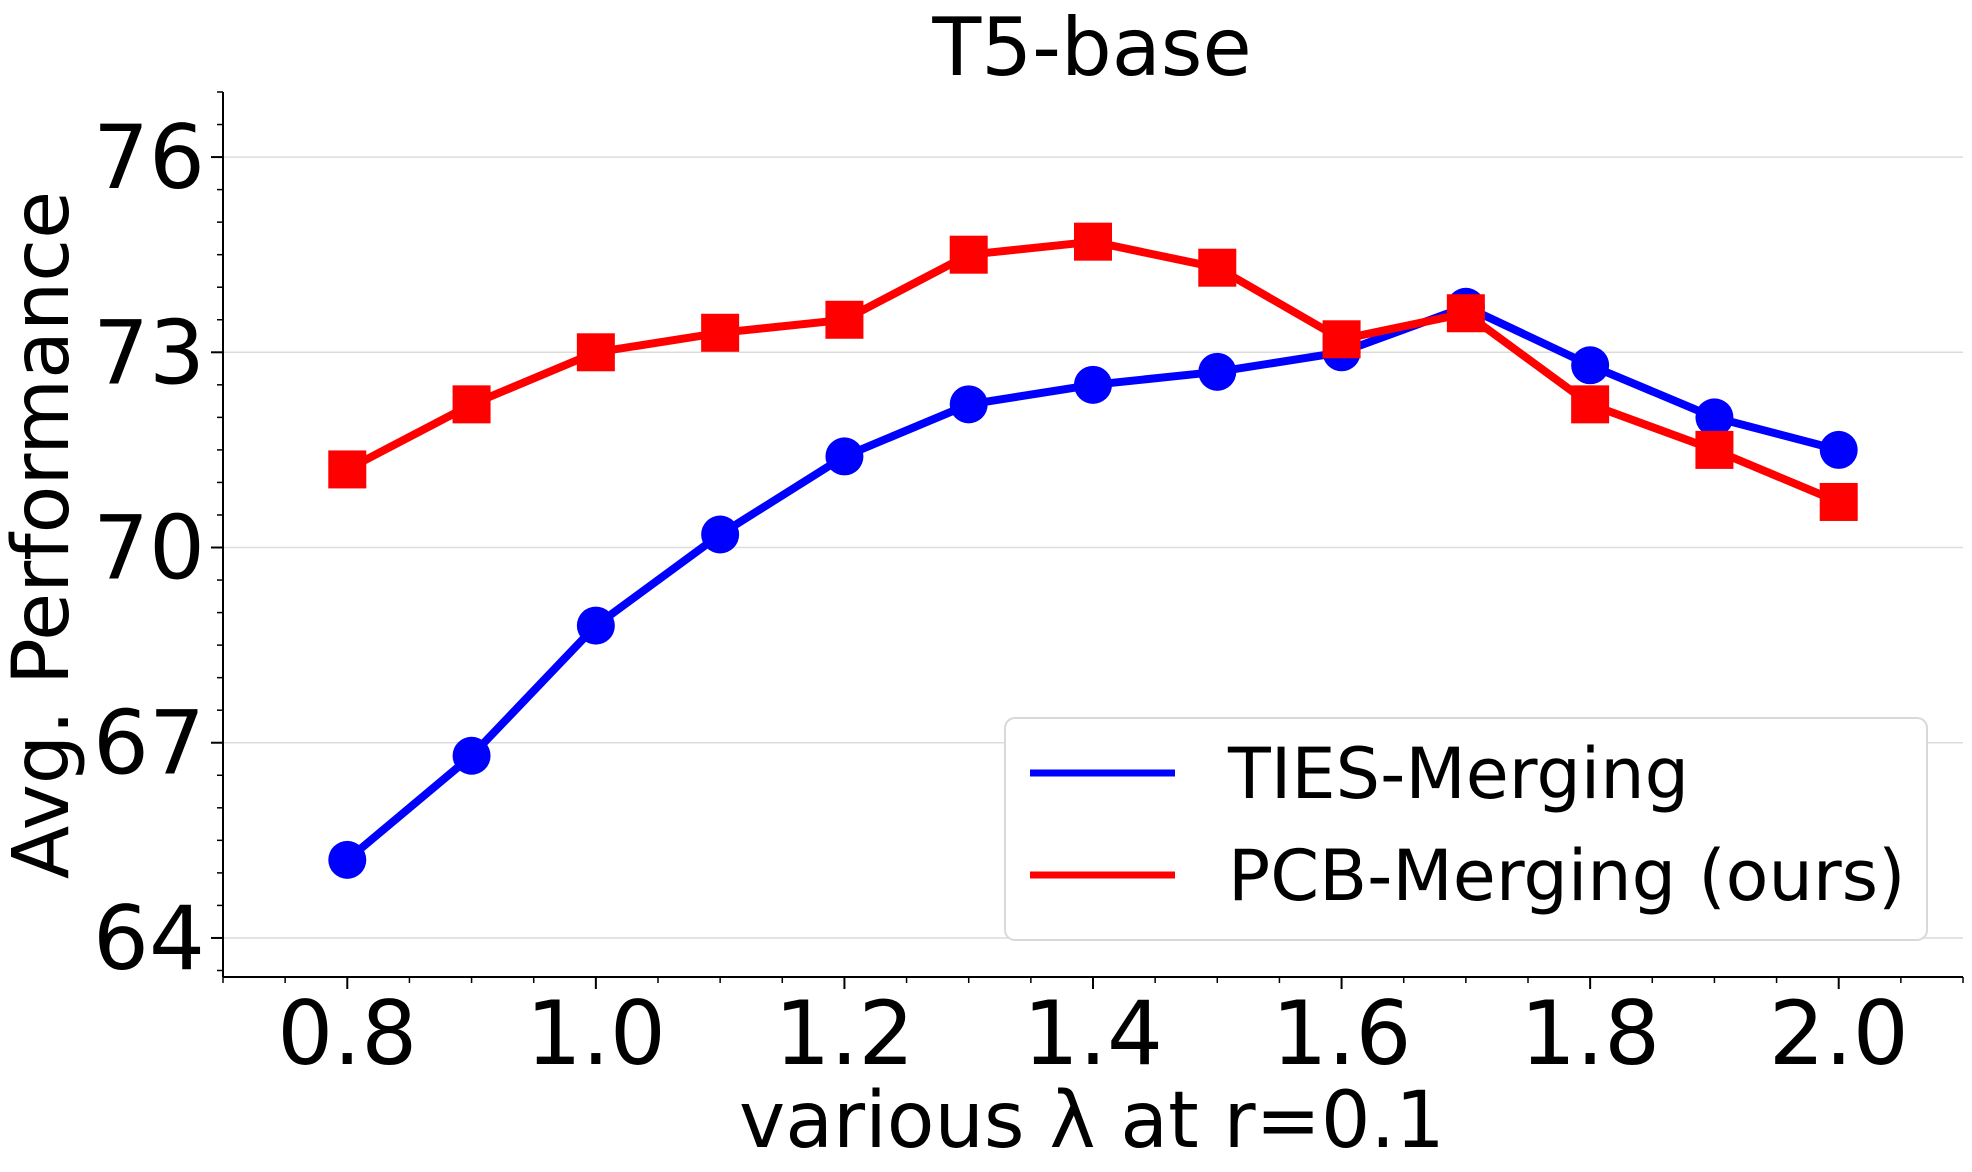  Describe the element at coordinates (149, 352) in the screenshot. I see `y-tick-label: 73` at that location.